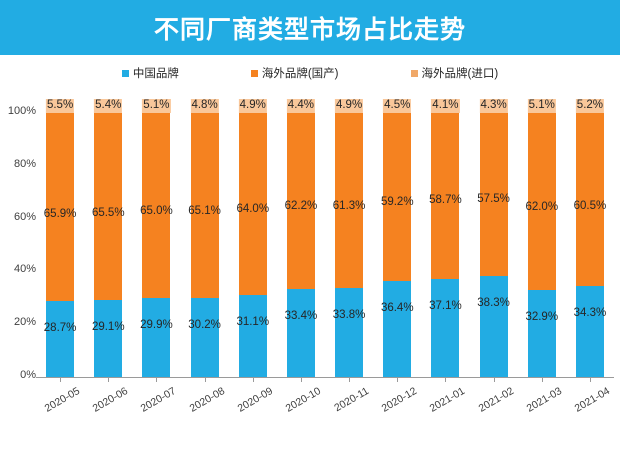 The image size is (620, 465). I want to click on bar-label-overseas-domestic: 62.0%, so click(542, 207).